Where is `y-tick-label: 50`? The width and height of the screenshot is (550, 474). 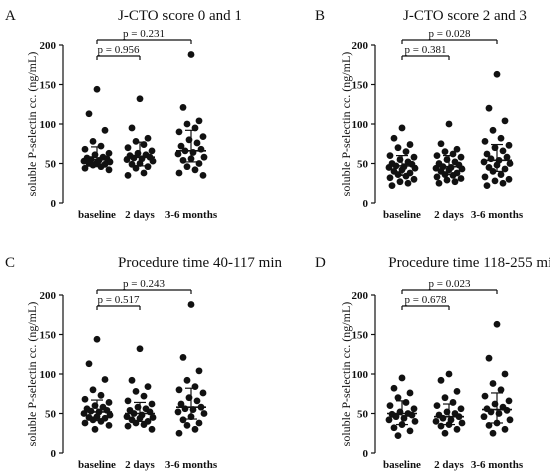 y-tick-label: 50 is located at coordinates (363, 415).